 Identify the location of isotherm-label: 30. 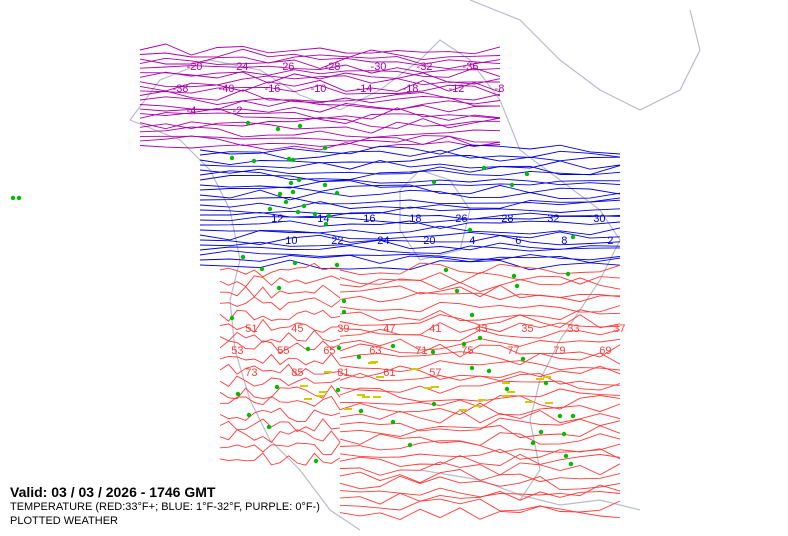
(599, 219).